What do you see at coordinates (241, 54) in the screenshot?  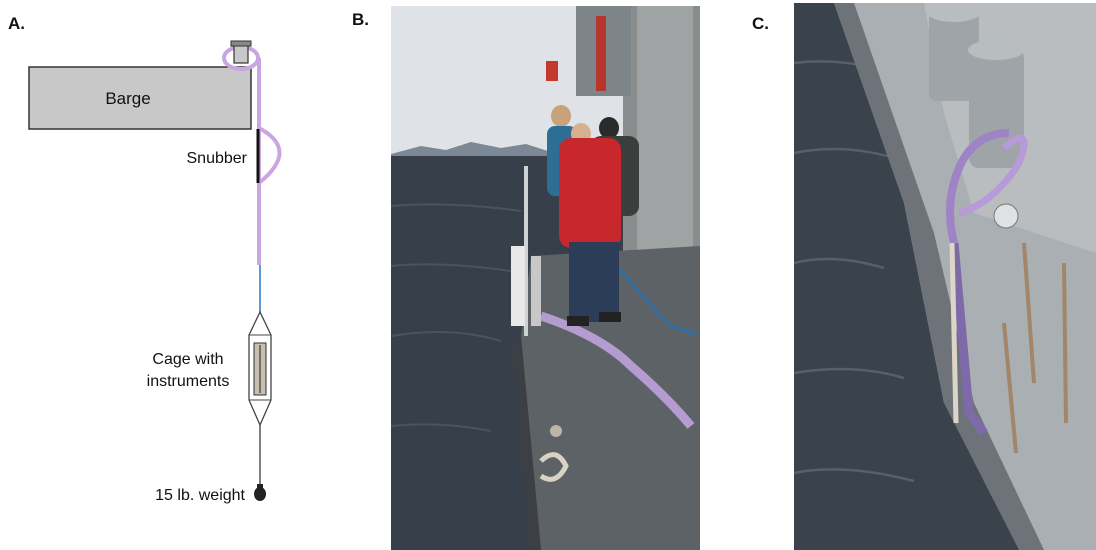 I see `bollard` at bounding box center [241, 54].